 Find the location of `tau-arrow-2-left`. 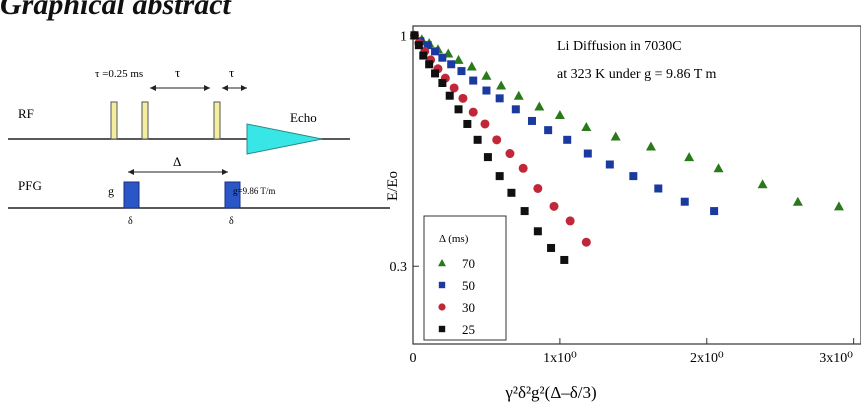

tau-arrow-2-left is located at coordinates (225, 88).